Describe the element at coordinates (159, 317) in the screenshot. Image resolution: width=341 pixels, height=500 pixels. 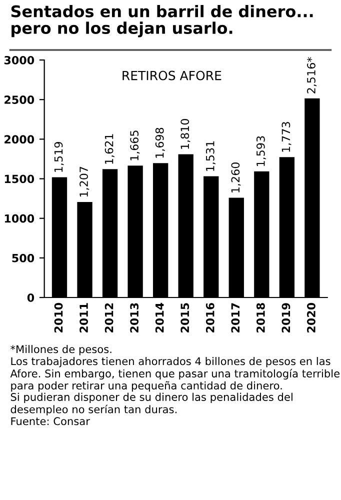
I see `x-tick-label: 2014` at that location.